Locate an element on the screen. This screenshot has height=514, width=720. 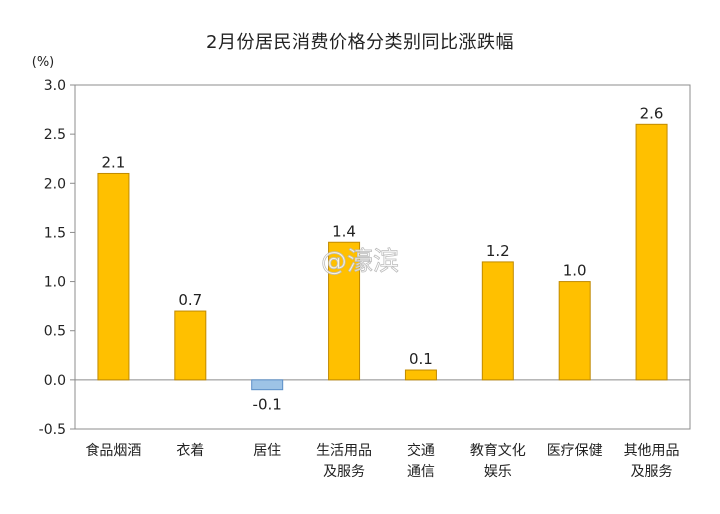
y-ticks-group: 3.0 2.5 2.0 1.5 1.0 0.5 0.0 -0.5 is located at coordinates (57, 258).